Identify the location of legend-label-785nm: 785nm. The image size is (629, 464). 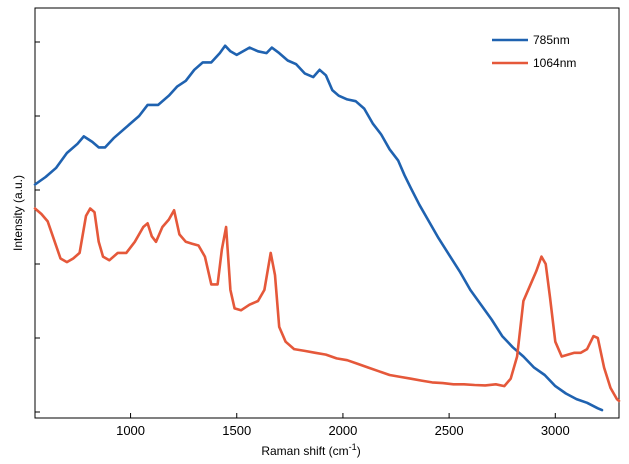
(551, 40).